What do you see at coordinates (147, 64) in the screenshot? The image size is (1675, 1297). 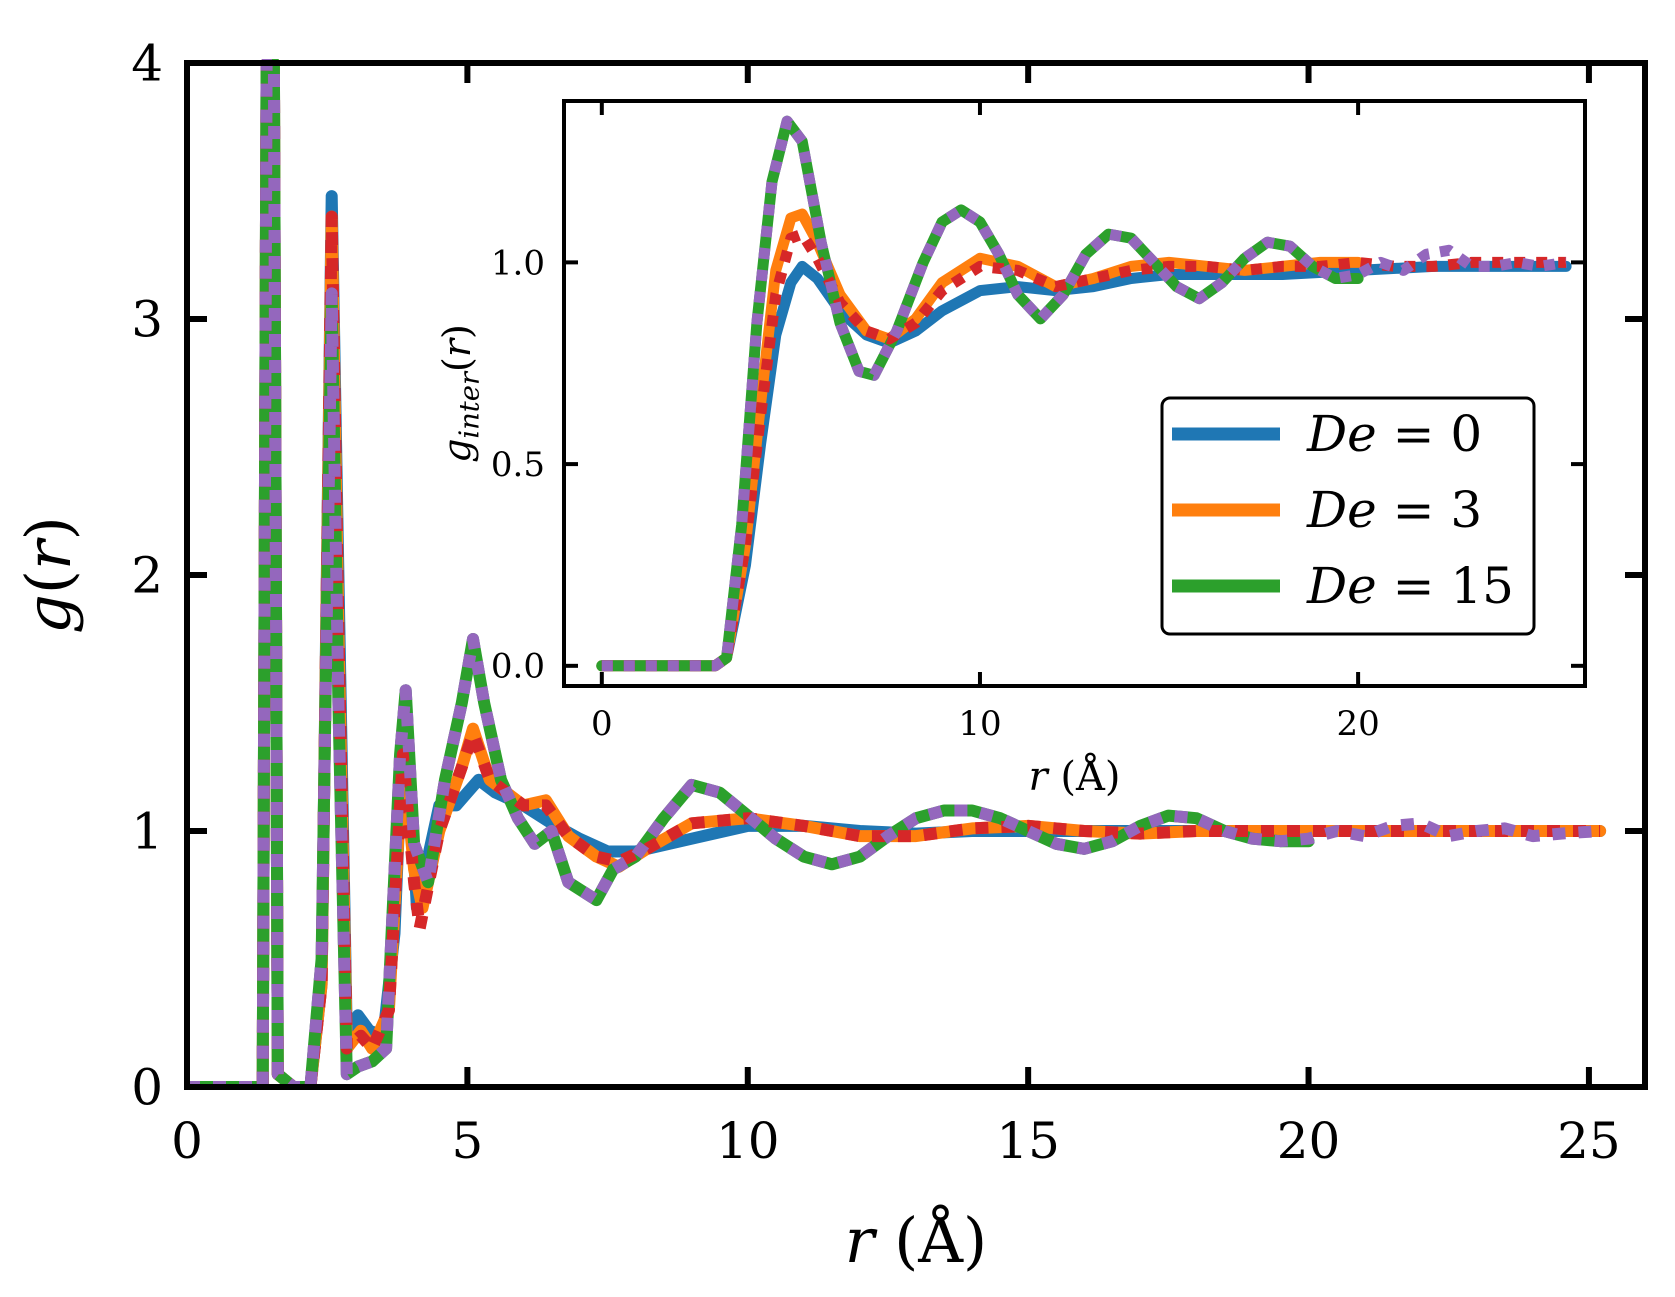 I see `main-ytick-label: 4` at bounding box center [147, 64].